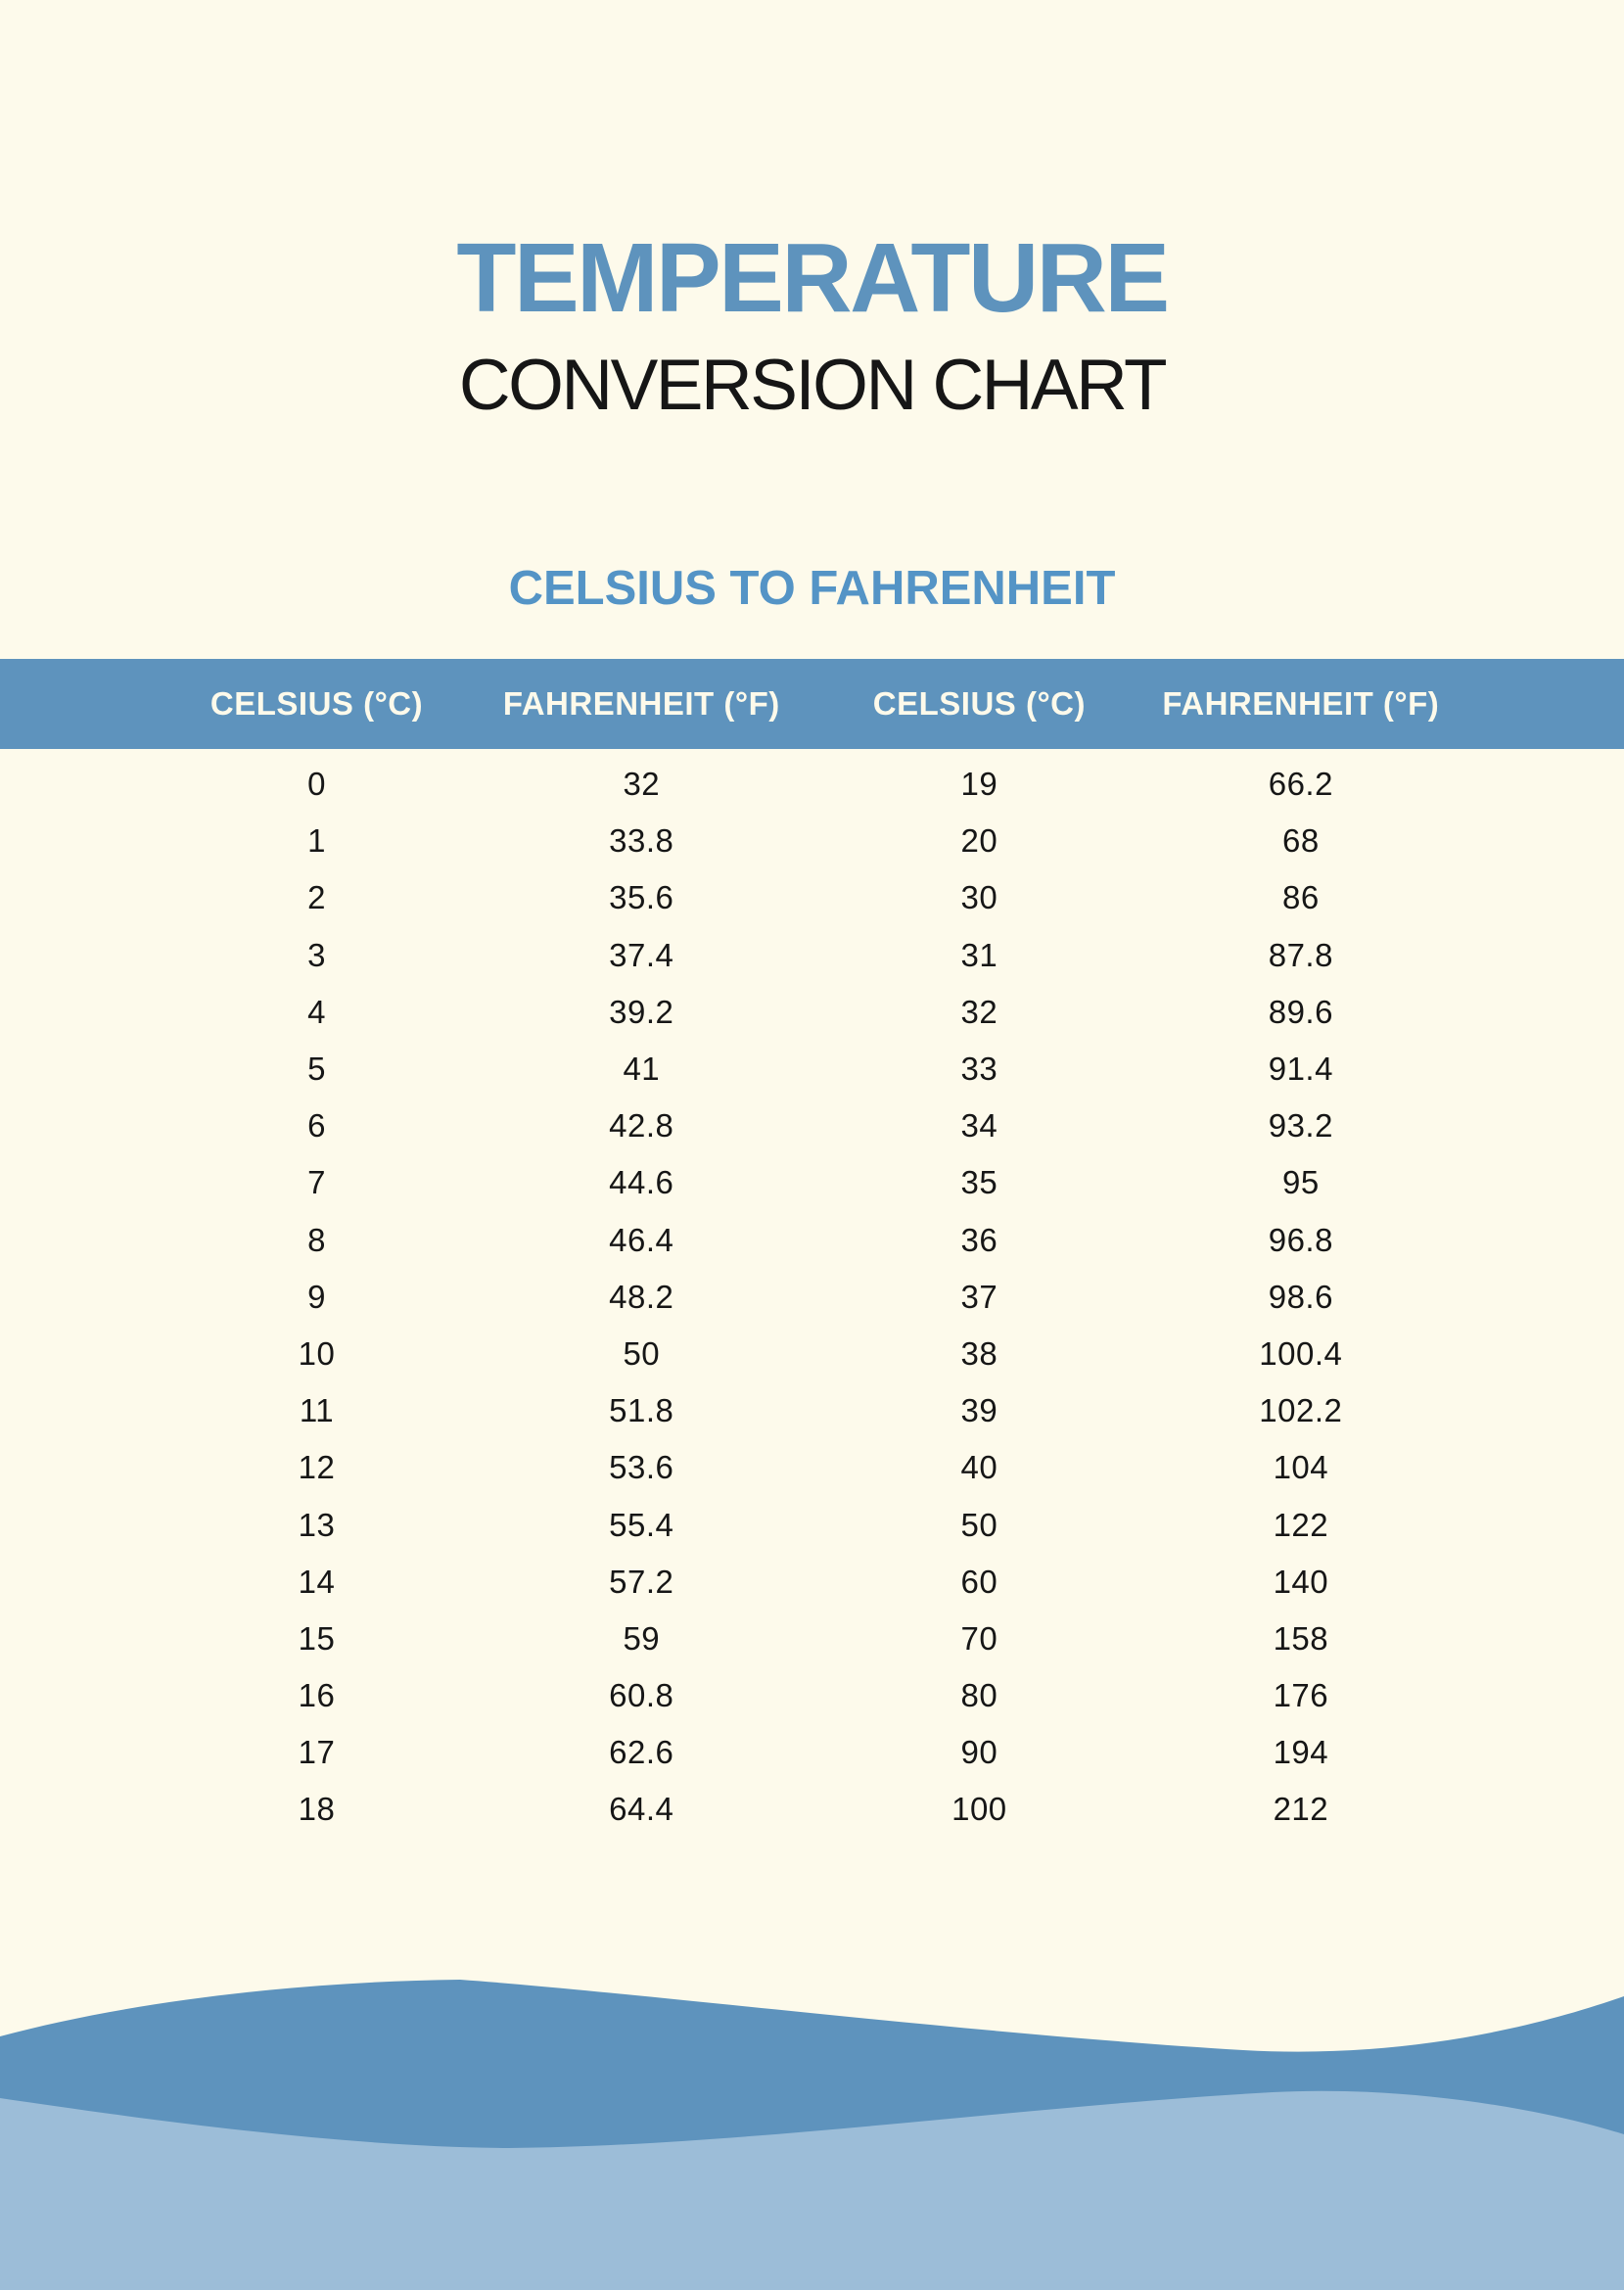  I want to click on table-cell: 35, so click(979, 1182).